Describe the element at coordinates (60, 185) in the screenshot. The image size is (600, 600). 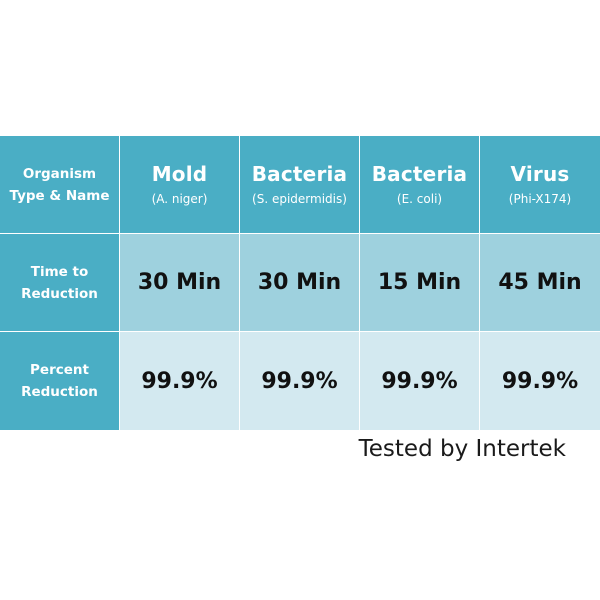
I see `organism-header-cell: Organism Type & Name` at that location.